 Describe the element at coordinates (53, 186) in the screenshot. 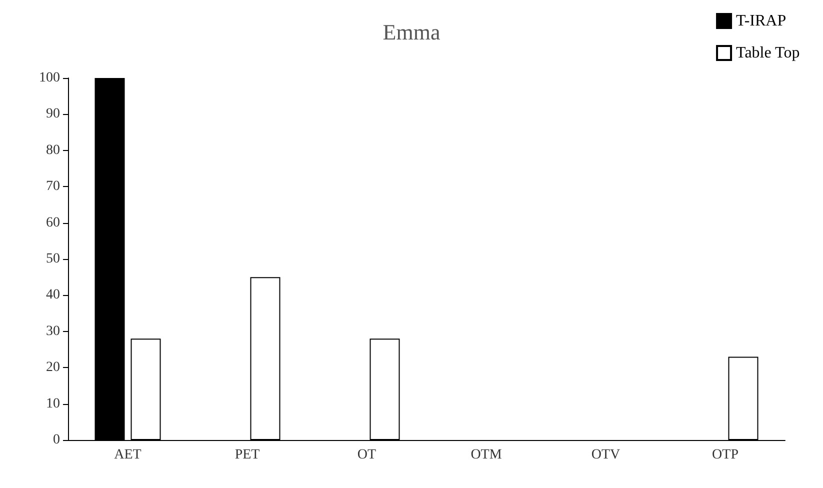

I see `y-tick-label: 70` at that location.